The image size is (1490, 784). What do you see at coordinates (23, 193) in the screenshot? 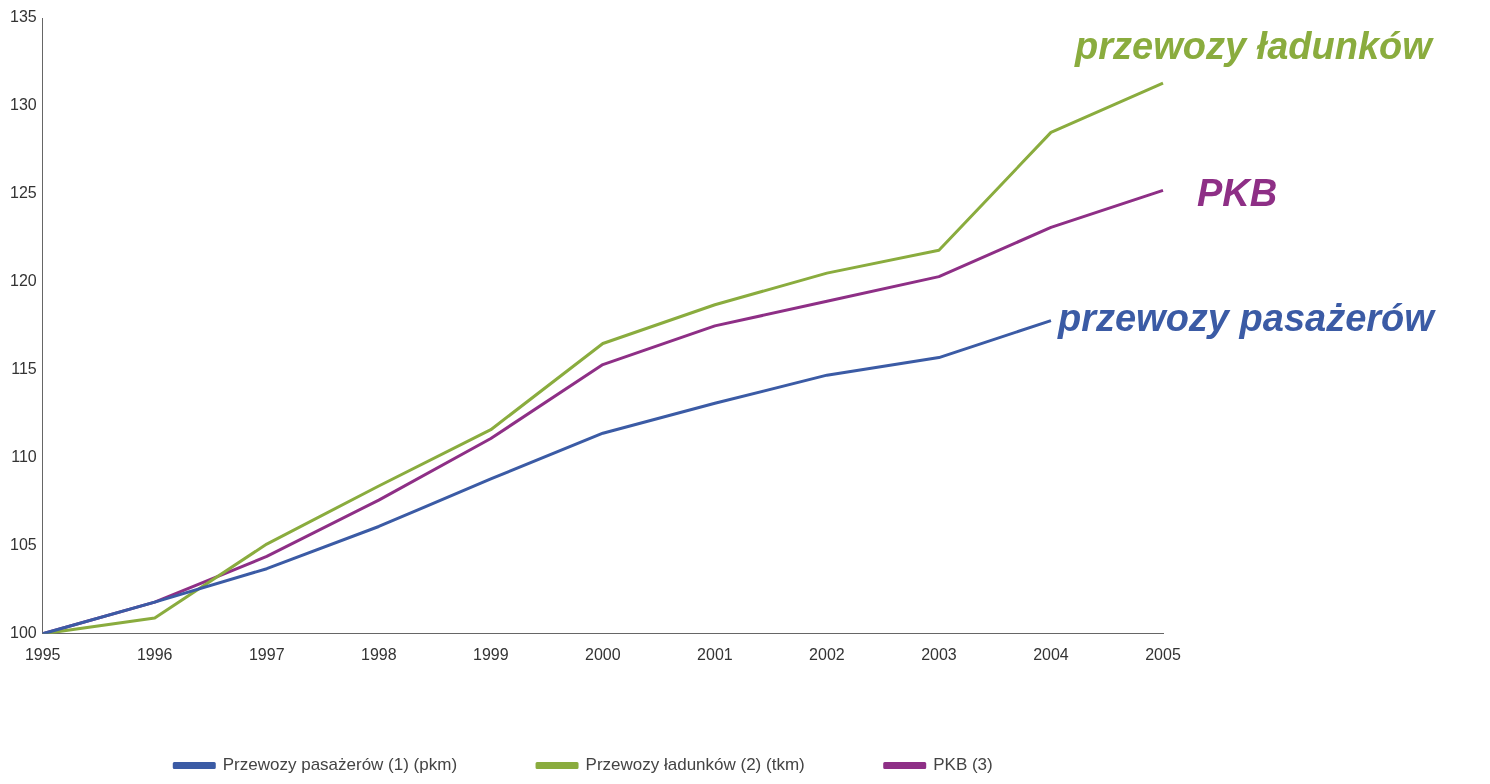
I see `y-tick-label: 125` at bounding box center [23, 193].